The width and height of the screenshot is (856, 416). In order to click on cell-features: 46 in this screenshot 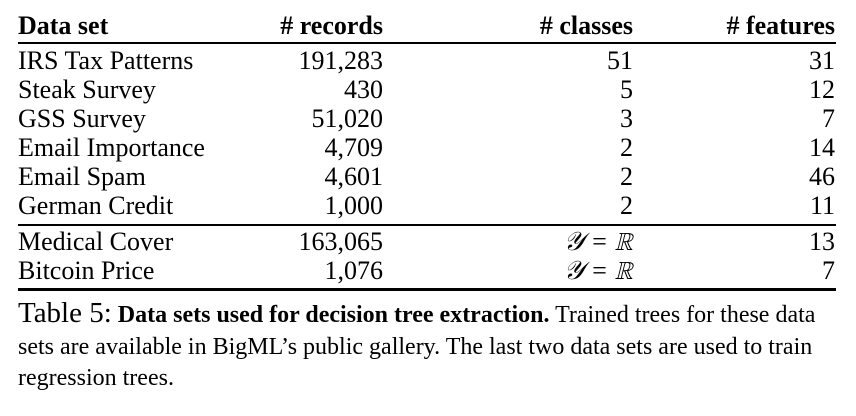, I will do `click(822, 176)`.